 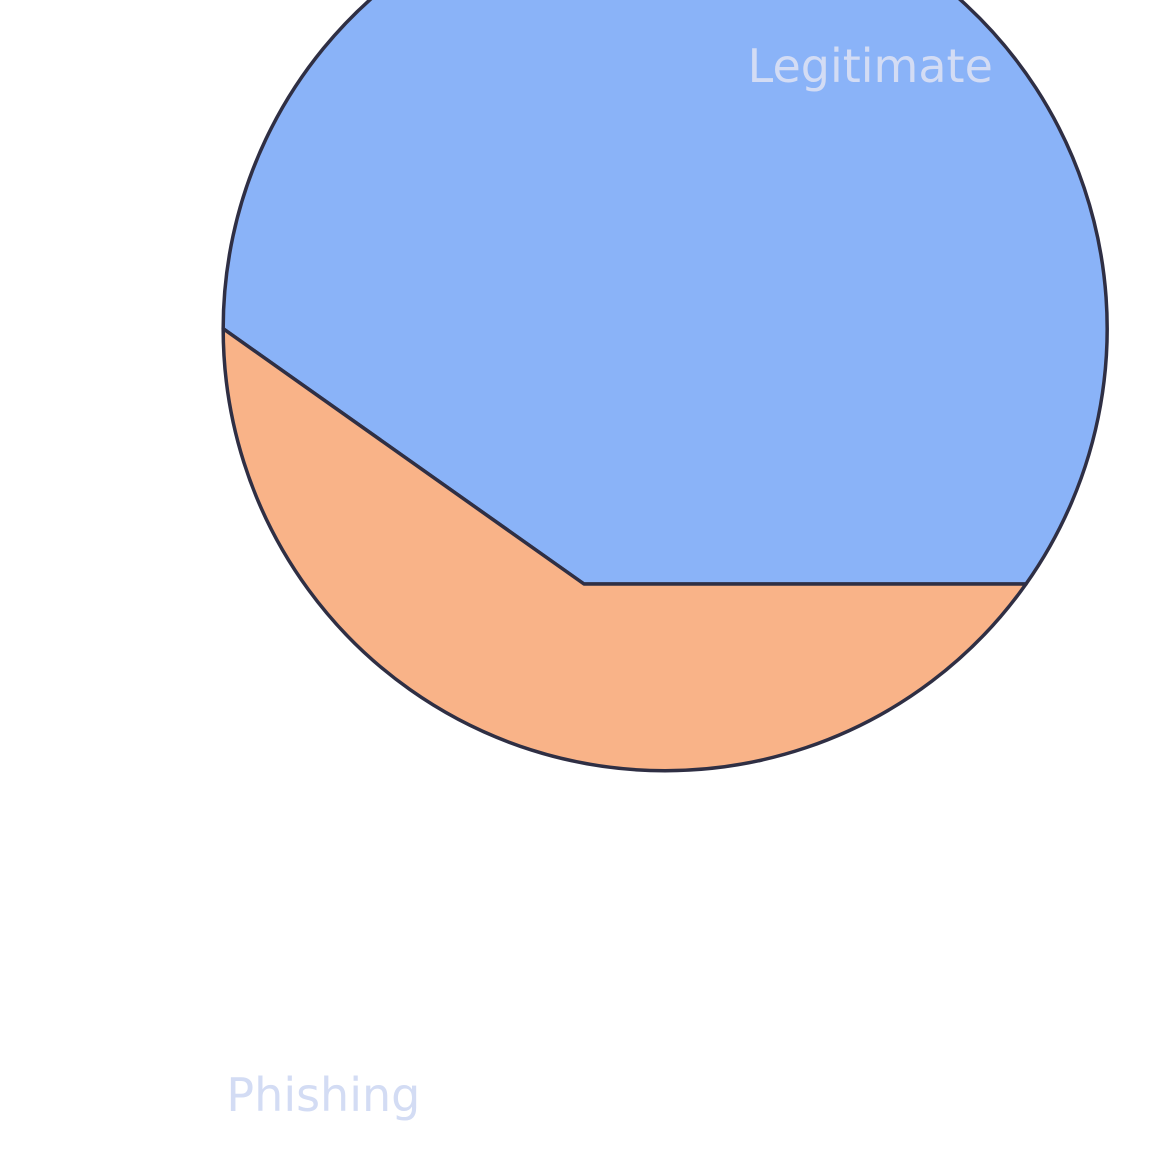 What do you see at coordinates (323, 1095) in the screenshot?
I see `pie-label-phishing: Phishing` at bounding box center [323, 1095].